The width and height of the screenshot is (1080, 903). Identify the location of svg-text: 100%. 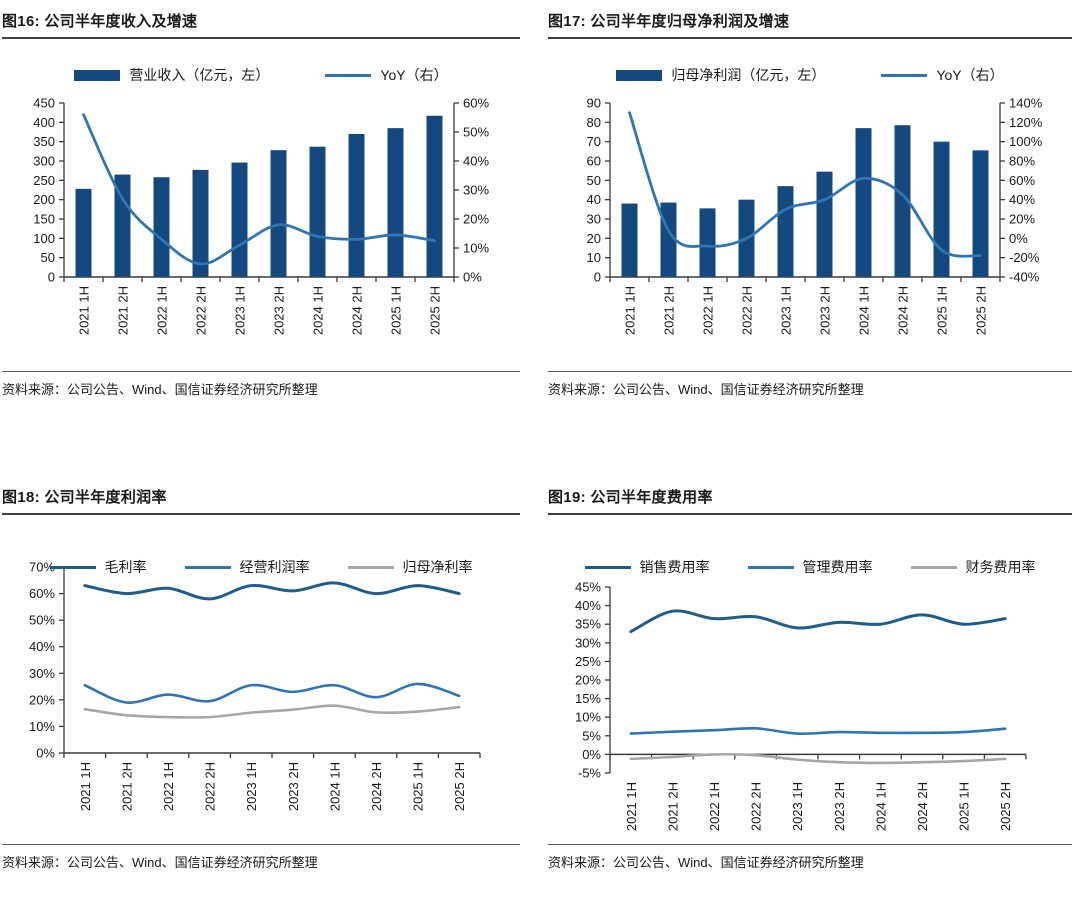
(1026, 141).